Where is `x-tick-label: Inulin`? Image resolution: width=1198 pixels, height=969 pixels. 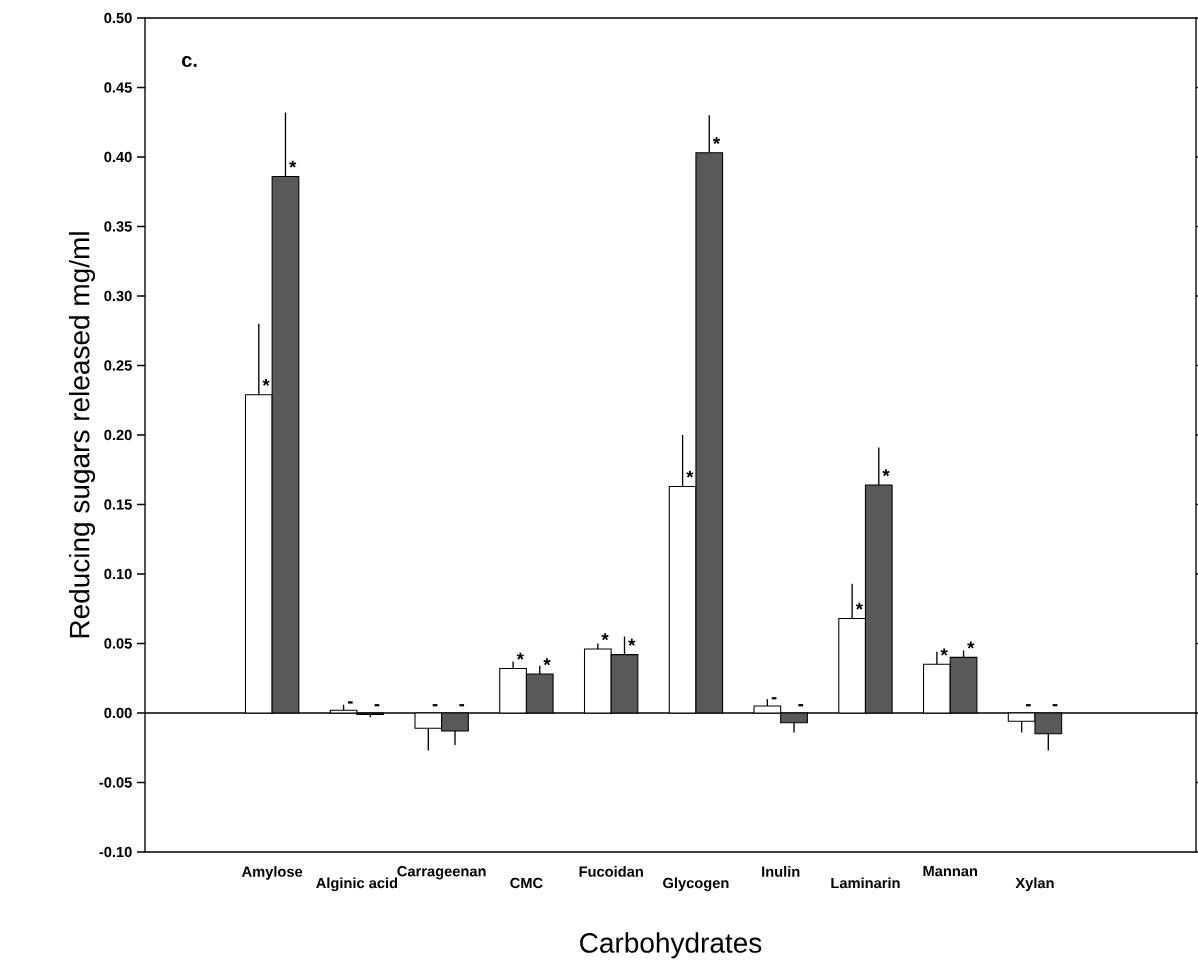
x-tick-label: Inulin is located at coordinates (781, 871).